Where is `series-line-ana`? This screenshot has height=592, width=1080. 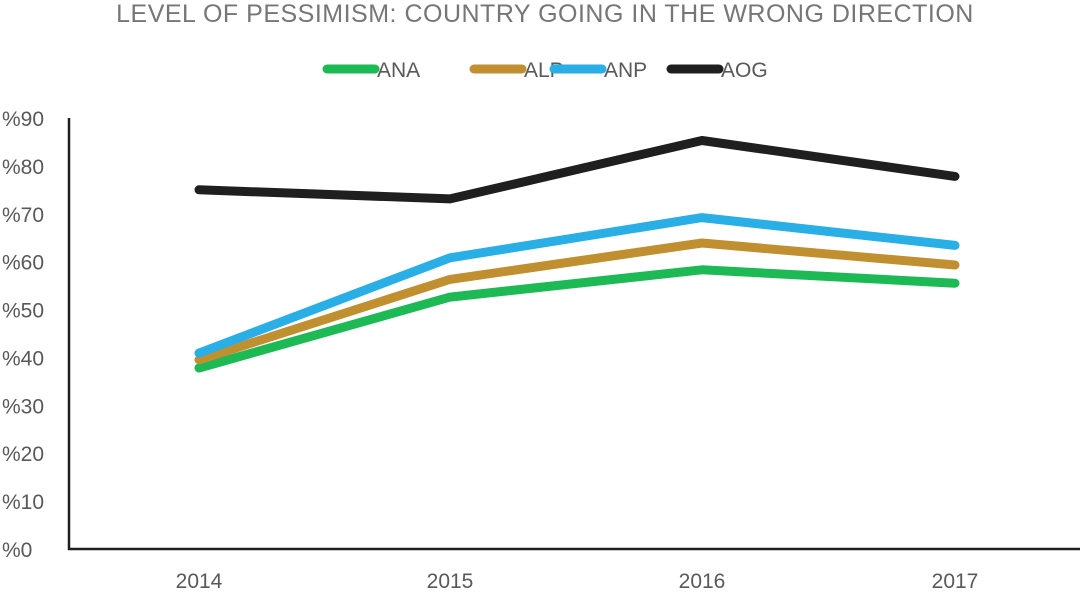 series-line-ana is located at coordinates (577, 319).